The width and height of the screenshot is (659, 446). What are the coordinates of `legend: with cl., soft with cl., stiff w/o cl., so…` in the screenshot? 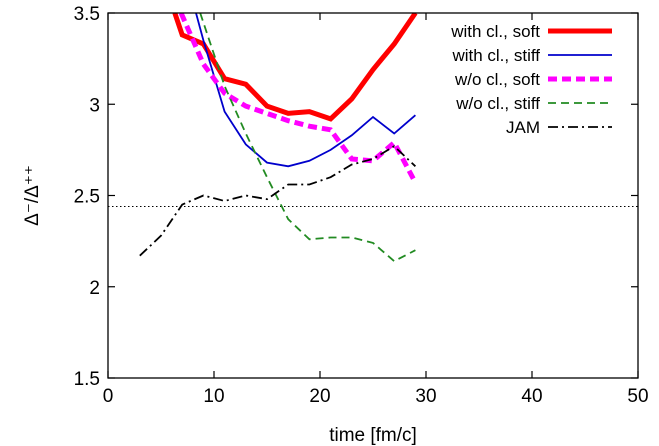 It's located at (531, 79).